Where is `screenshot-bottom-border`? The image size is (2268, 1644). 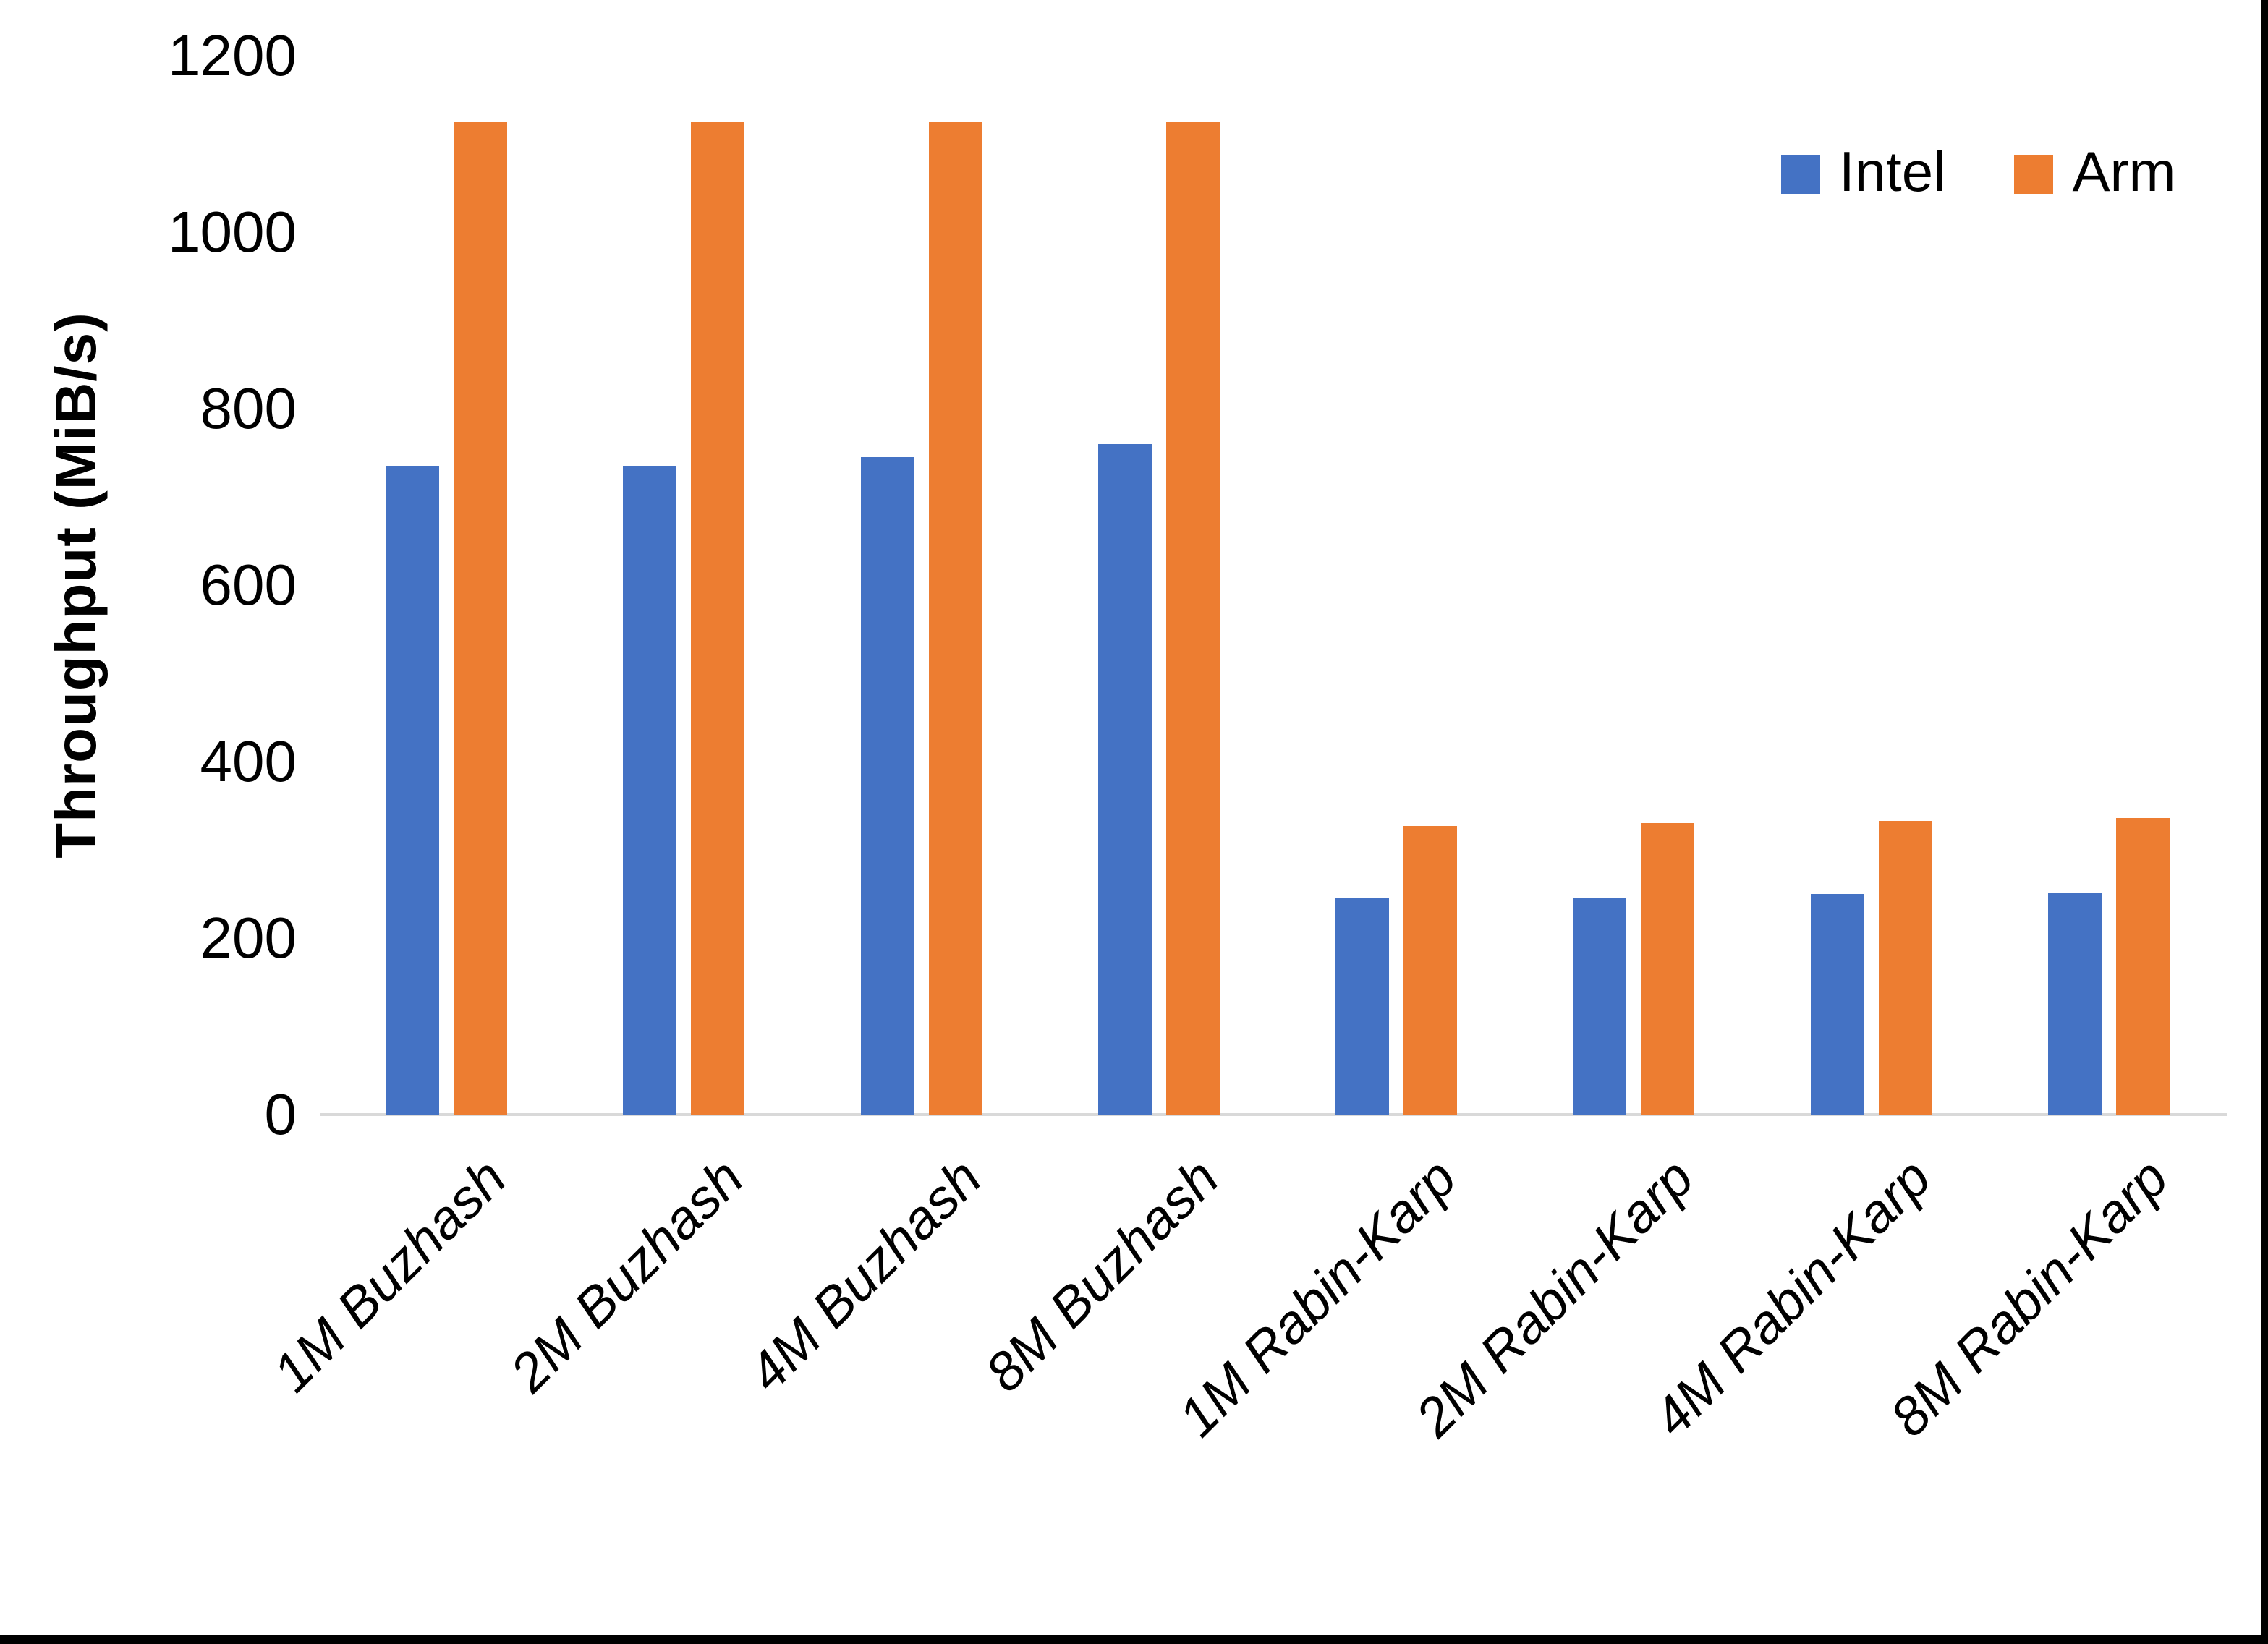
screenshot-bottom-border is located at coordinates (1134, 1639).